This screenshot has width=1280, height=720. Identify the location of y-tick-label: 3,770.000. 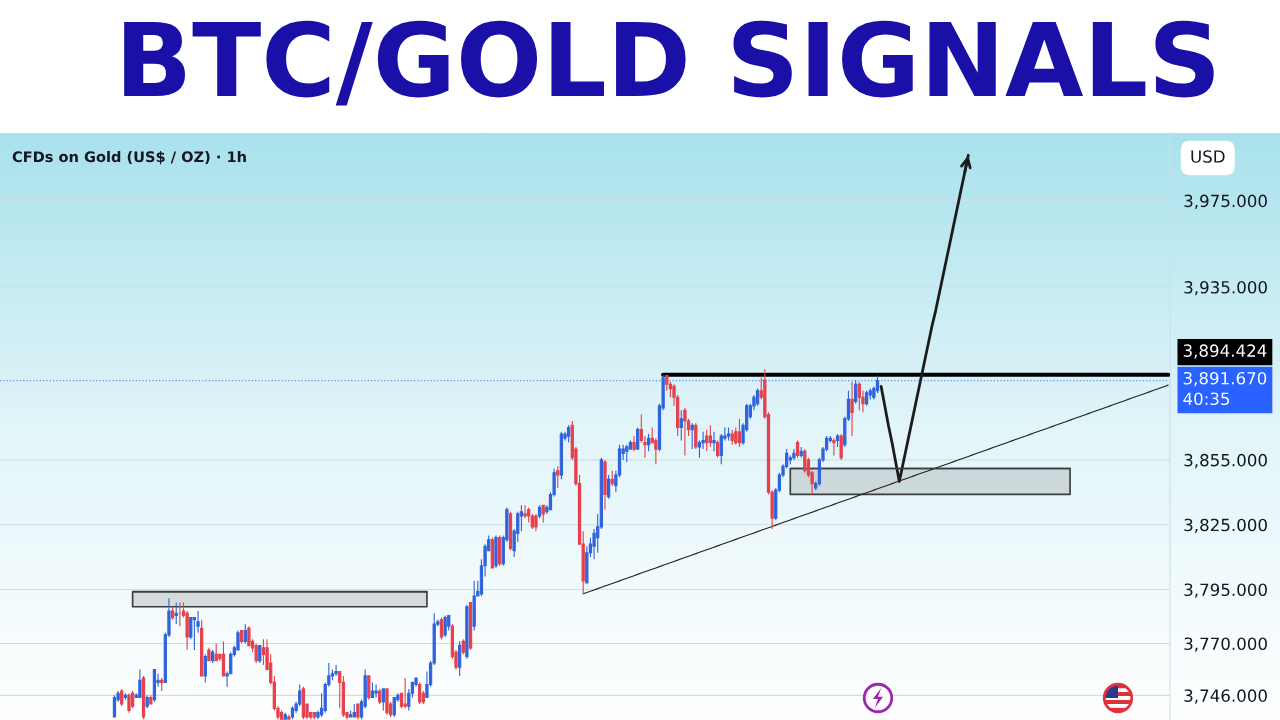
(1225, 644).